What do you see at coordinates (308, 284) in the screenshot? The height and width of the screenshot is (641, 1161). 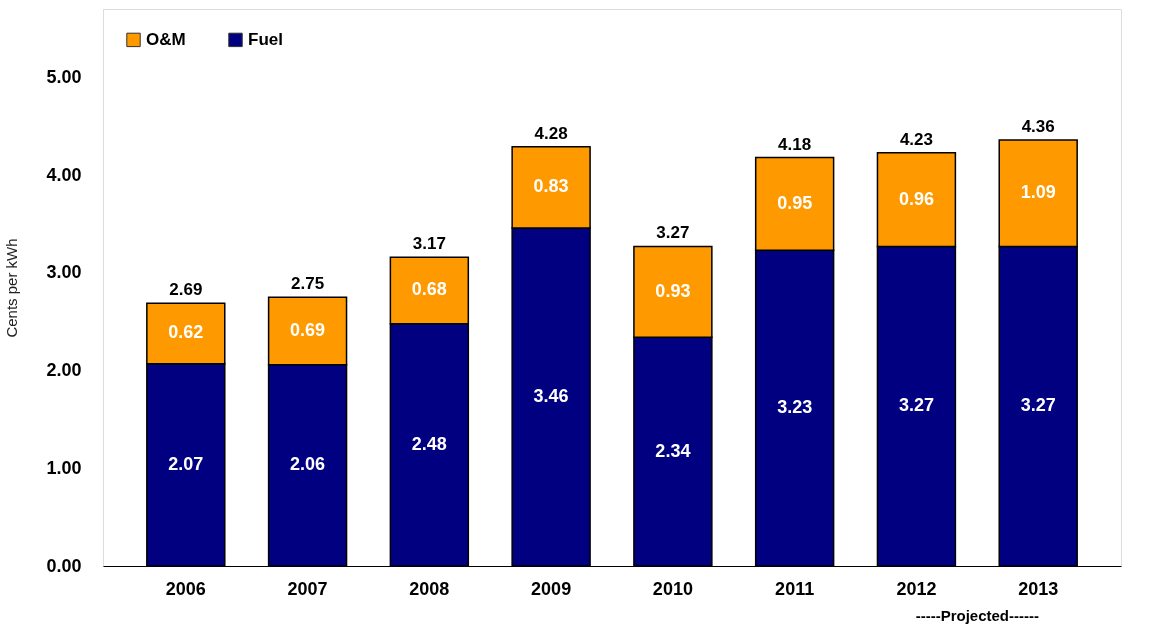 I see `total-label: 2.75` at bounding box center [308, 284].